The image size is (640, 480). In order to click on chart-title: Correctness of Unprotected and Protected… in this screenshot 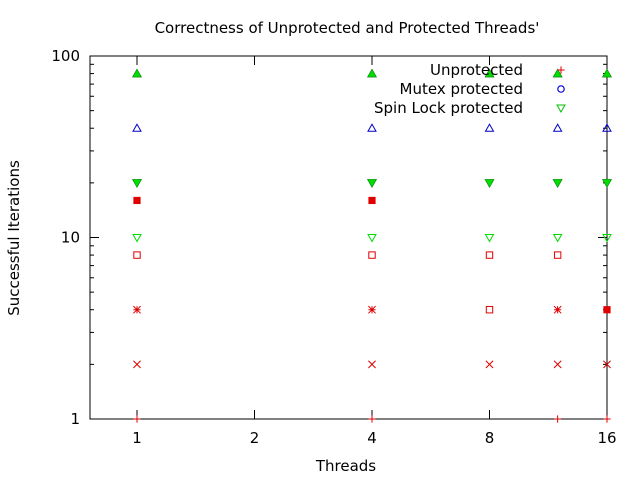, I will do `click(347, 28)`.